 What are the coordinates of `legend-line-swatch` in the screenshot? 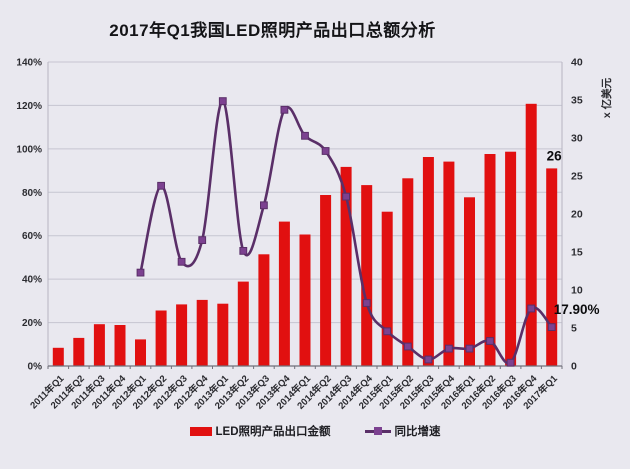 It's located at (377, 430).